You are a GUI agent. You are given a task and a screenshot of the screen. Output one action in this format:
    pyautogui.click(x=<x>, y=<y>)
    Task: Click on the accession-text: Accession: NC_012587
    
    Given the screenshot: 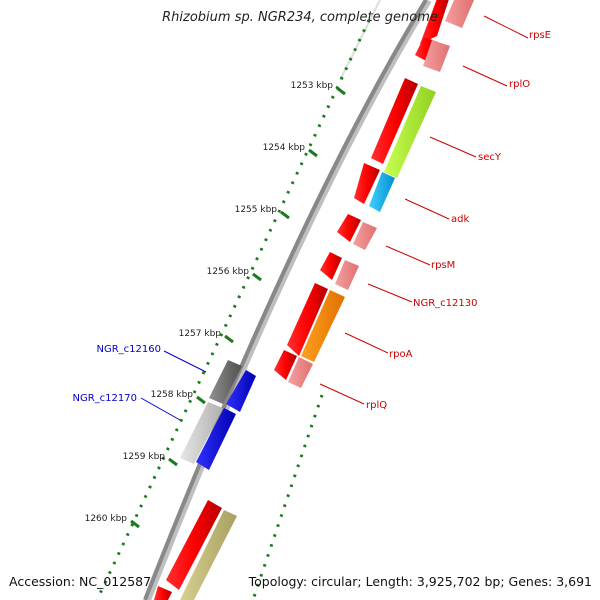 What is the action you would take?
    pyautogui.click(x=80, y=581)
    